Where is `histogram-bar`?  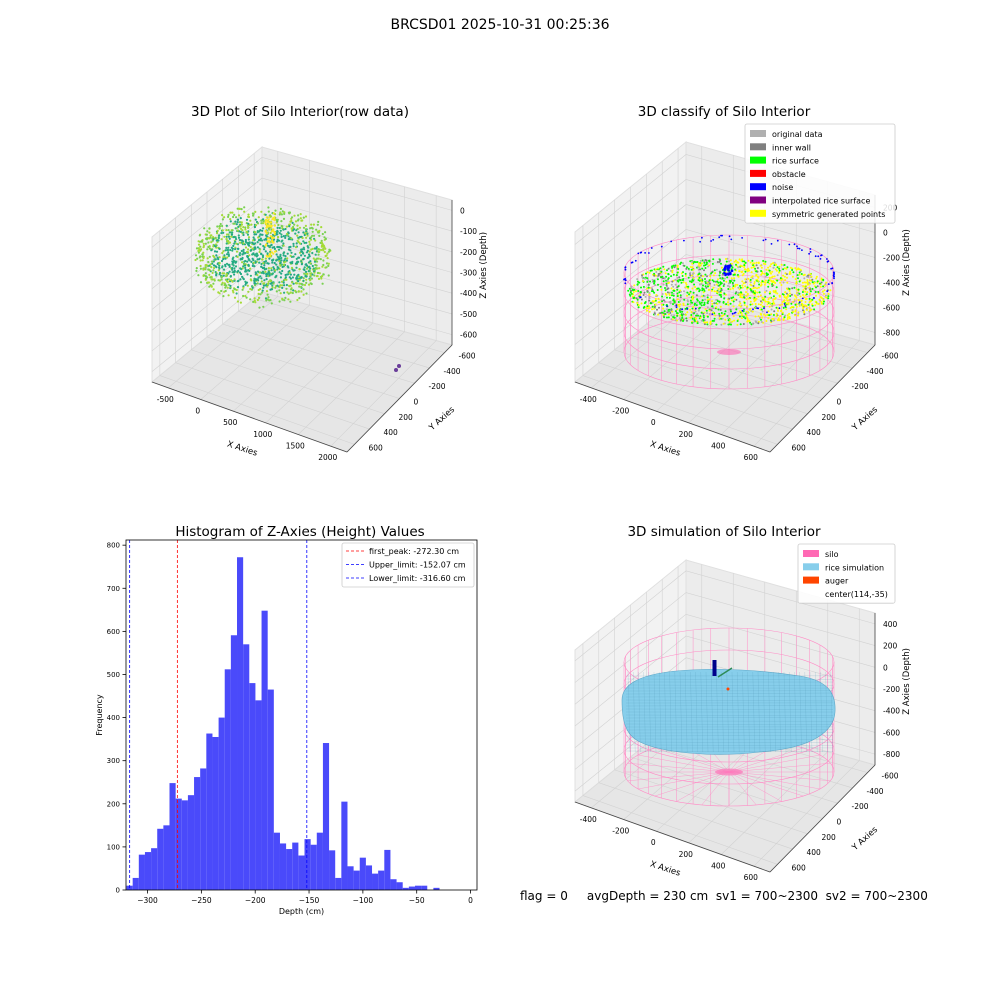
histogram-bar is located at coordinates (191, 842).